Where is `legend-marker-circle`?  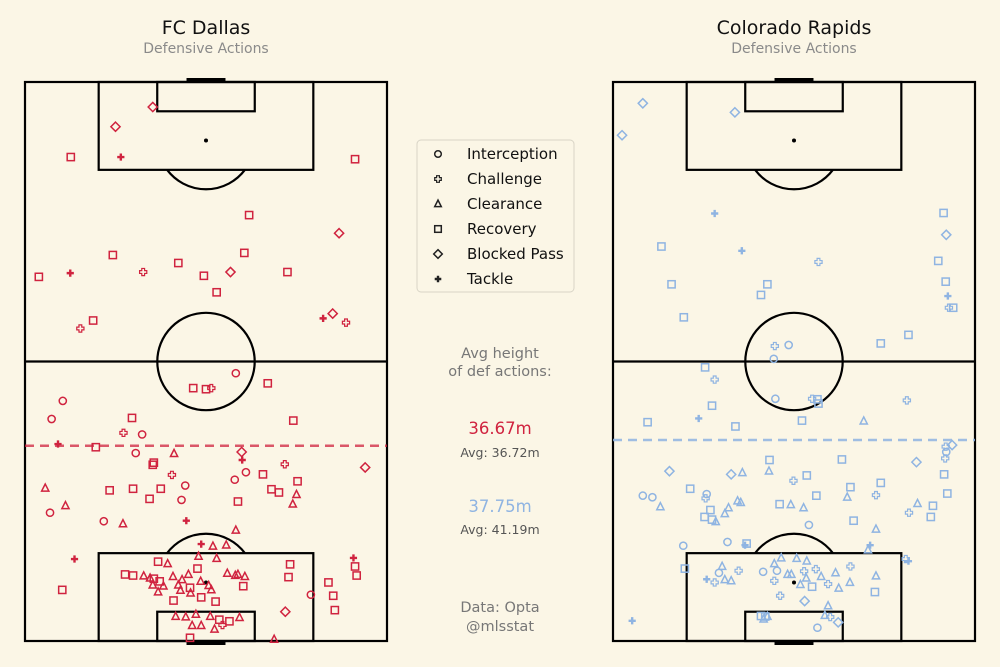 legend-marker-circle is located at coordinates (438, 154).